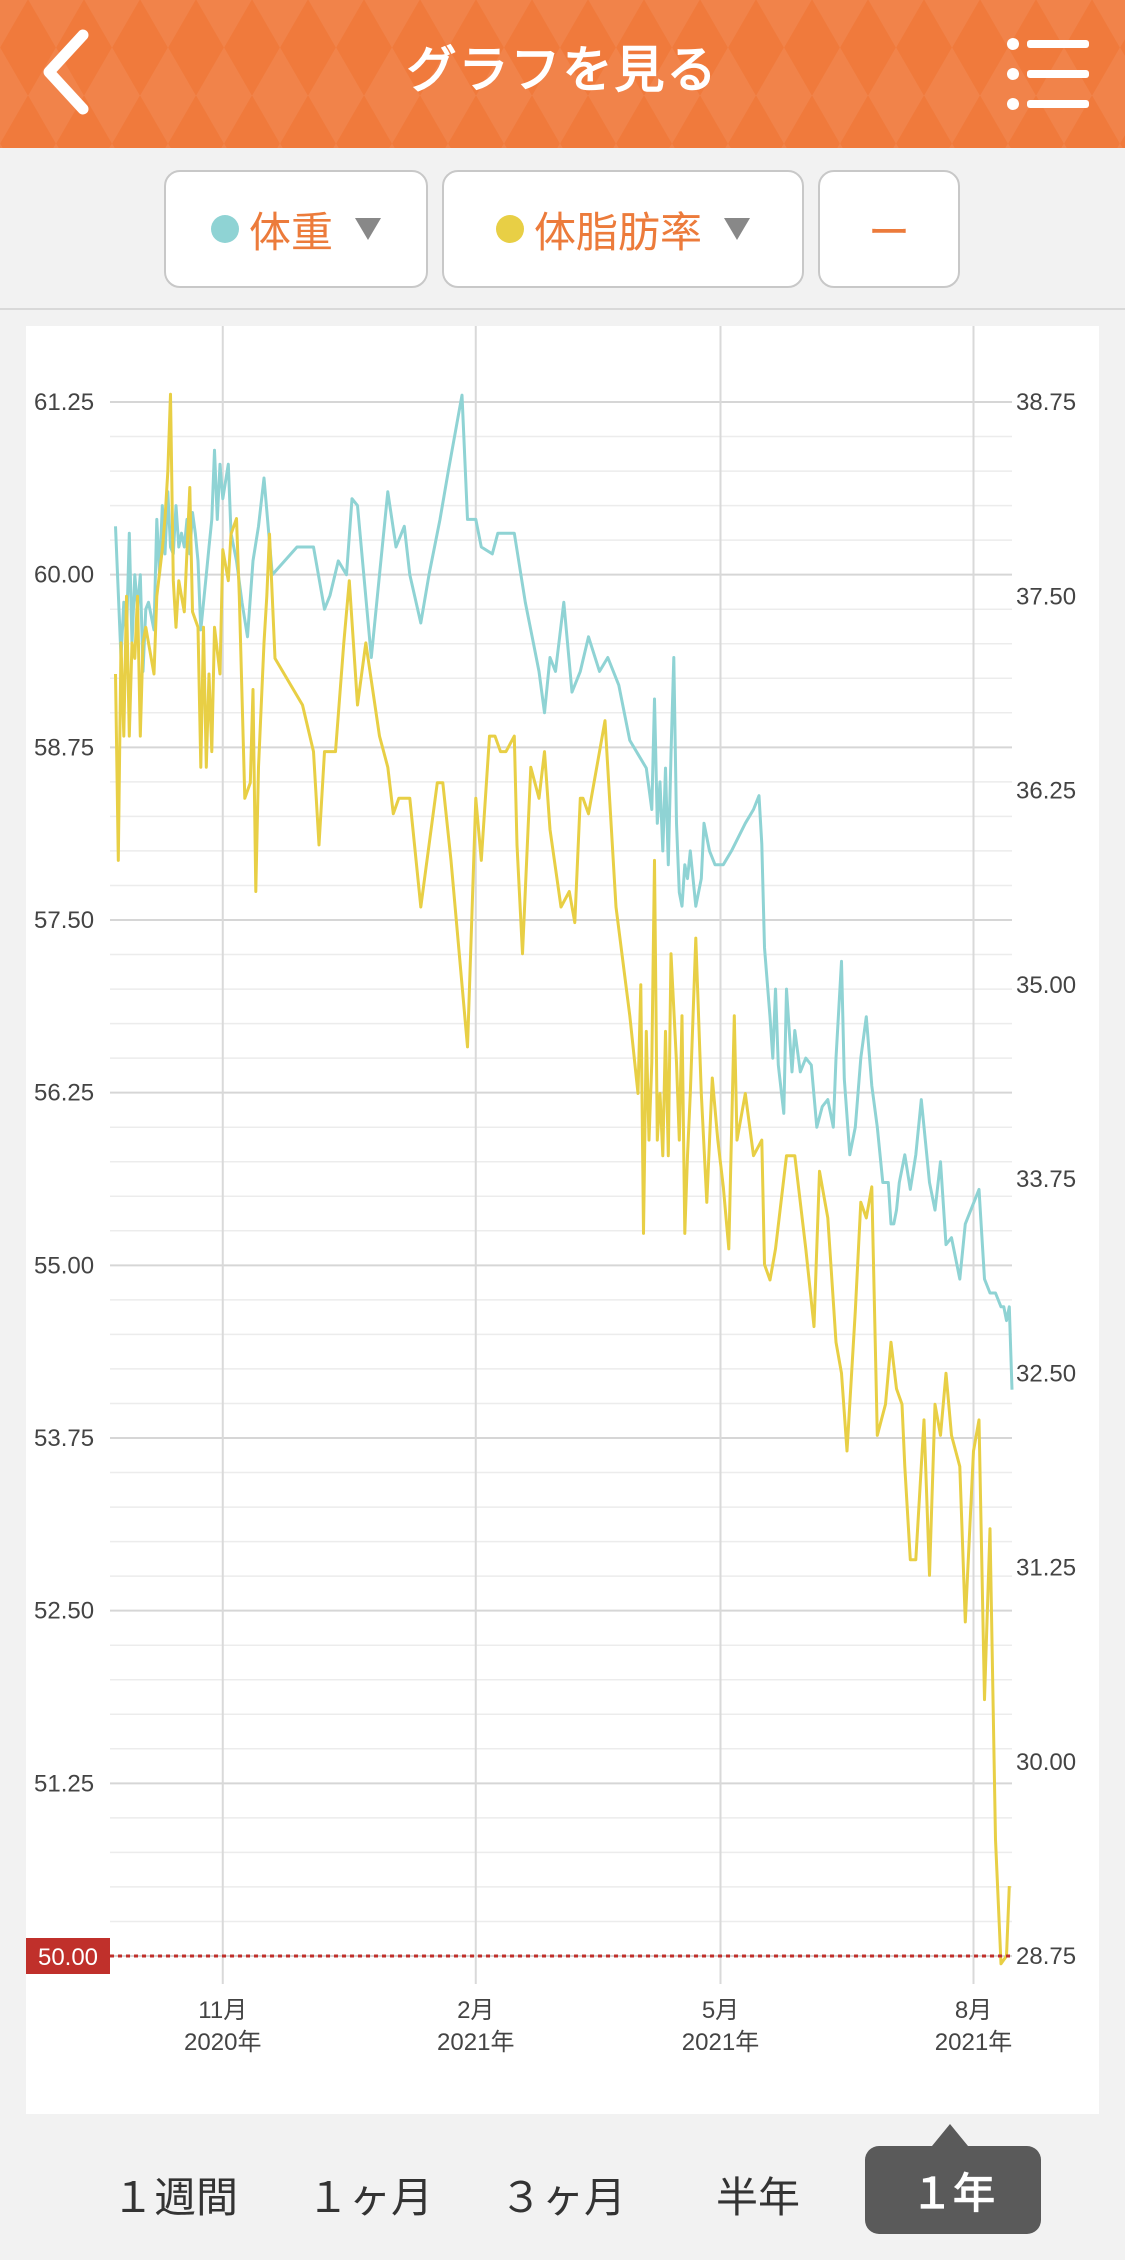  I want to click on tab-half-year: 半年, so click(757, 2197).